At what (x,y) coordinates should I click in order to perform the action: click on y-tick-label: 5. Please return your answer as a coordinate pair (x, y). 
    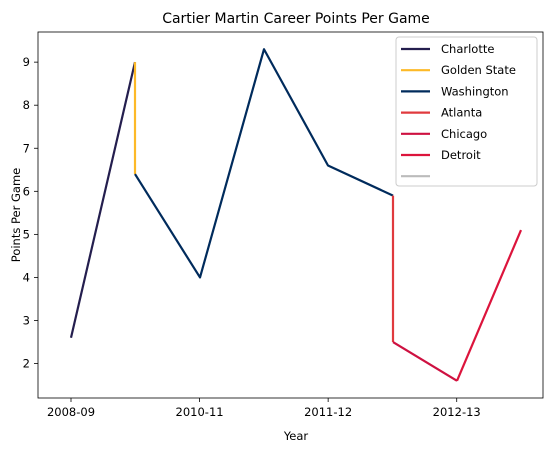
    Looking at the image, I should click on (26, 234).